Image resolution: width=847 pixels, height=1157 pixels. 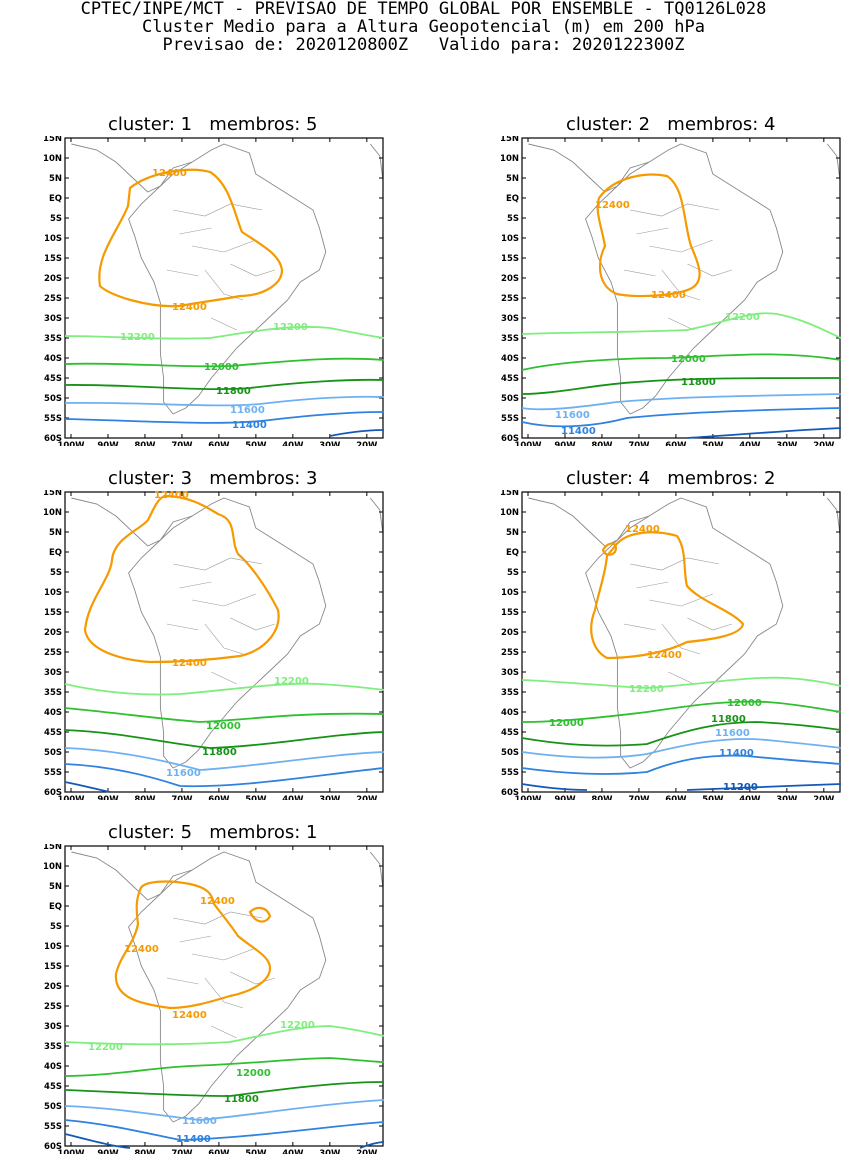 I want to click on contour-label-12000-a: 12000, so click(x=566, y=723).